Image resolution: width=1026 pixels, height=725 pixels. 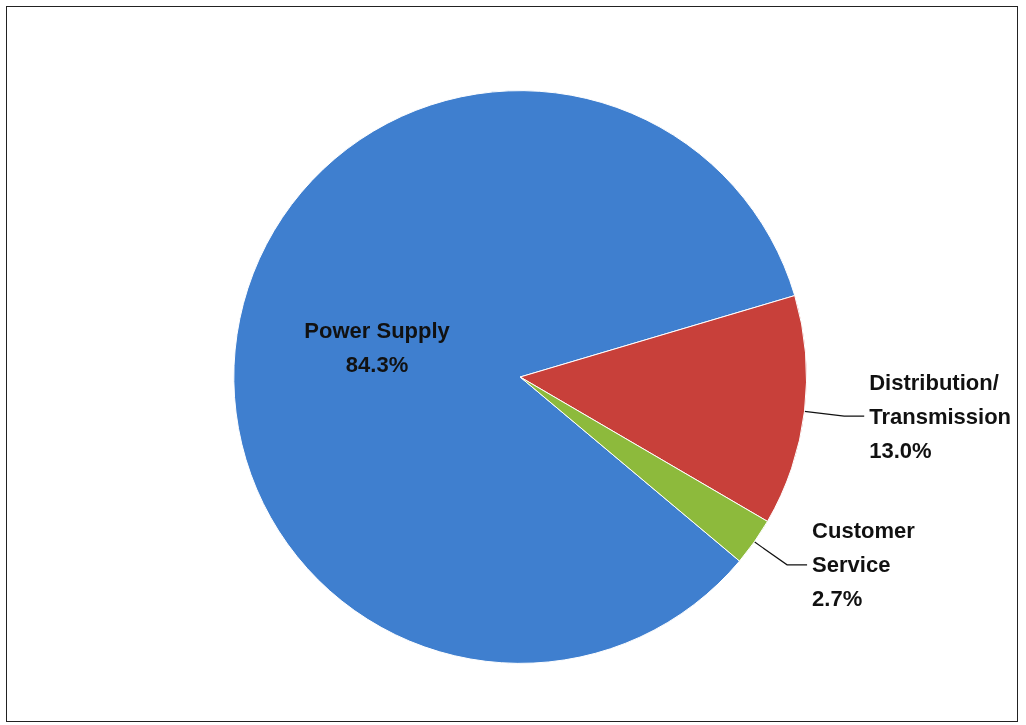 What do you see at coordinates (837, 599) in the screenshot?
I see `data-label: 2.7%` at bounding box center [837, 599].